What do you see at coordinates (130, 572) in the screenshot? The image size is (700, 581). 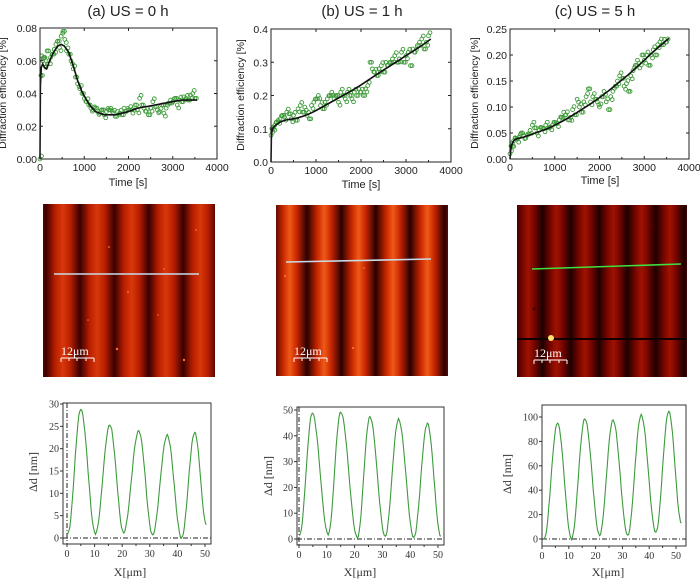 I see `x-axis-label: X[μm]` at bounding box center [130, 572].